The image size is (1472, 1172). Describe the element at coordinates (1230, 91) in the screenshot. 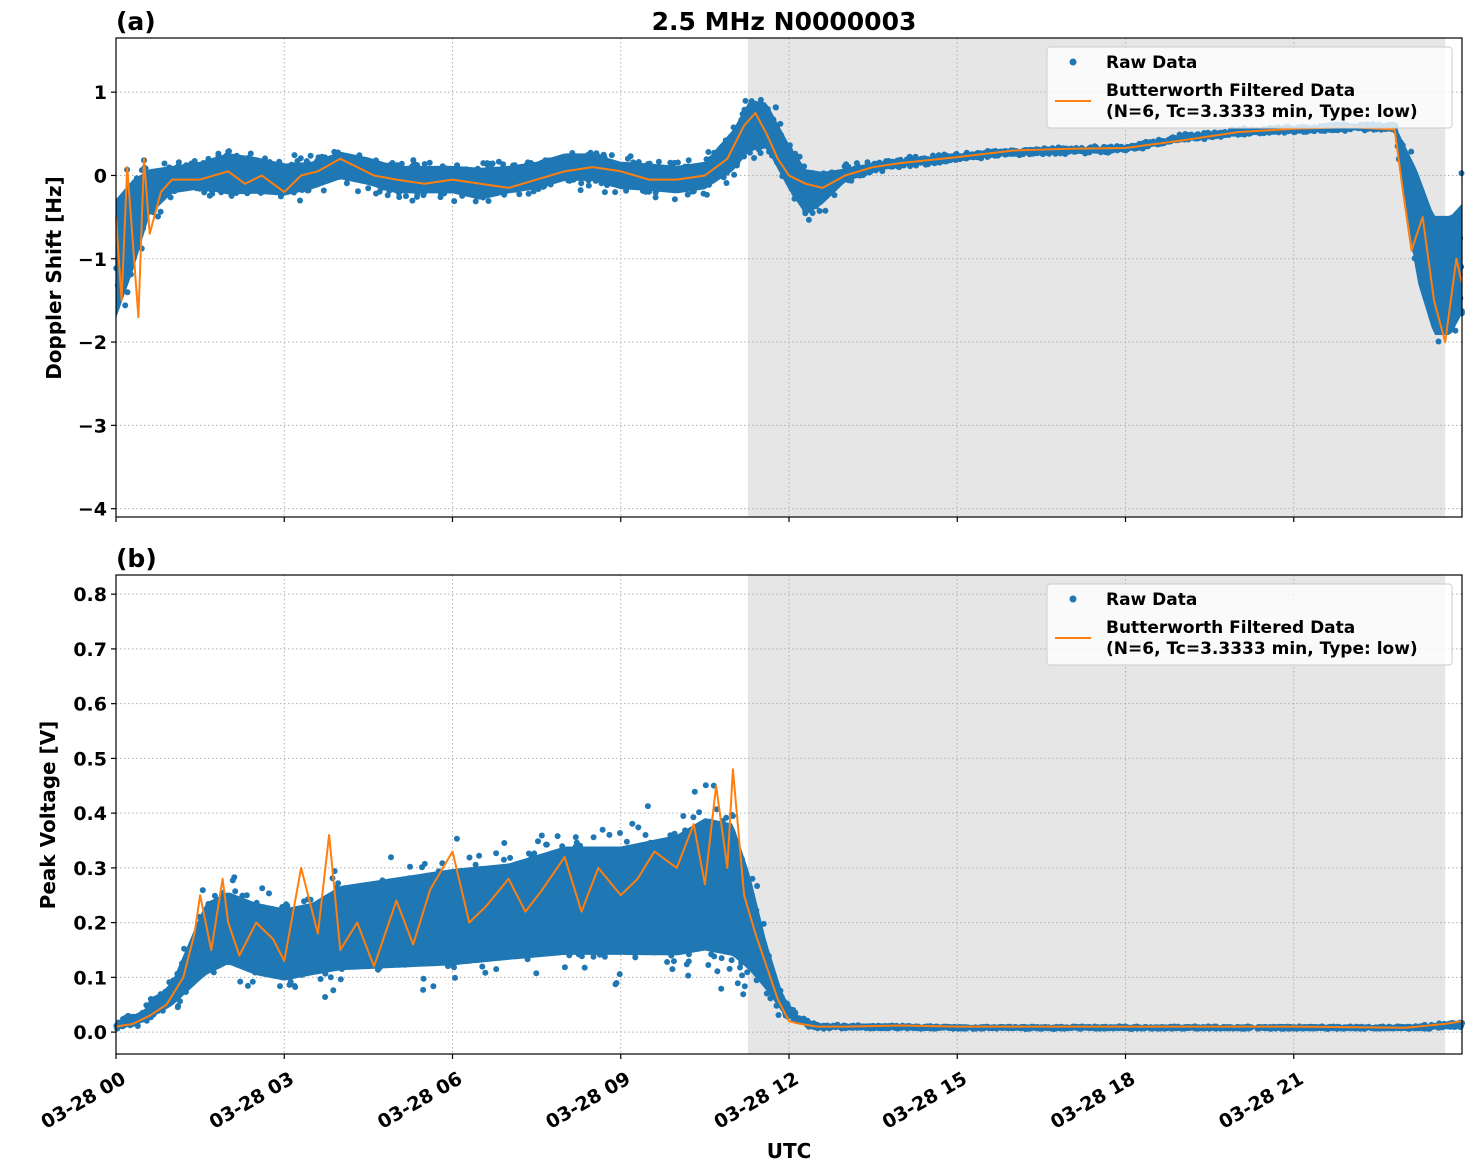

I see `legend-filtered-label: Butterworth Filtered Data` at that location.